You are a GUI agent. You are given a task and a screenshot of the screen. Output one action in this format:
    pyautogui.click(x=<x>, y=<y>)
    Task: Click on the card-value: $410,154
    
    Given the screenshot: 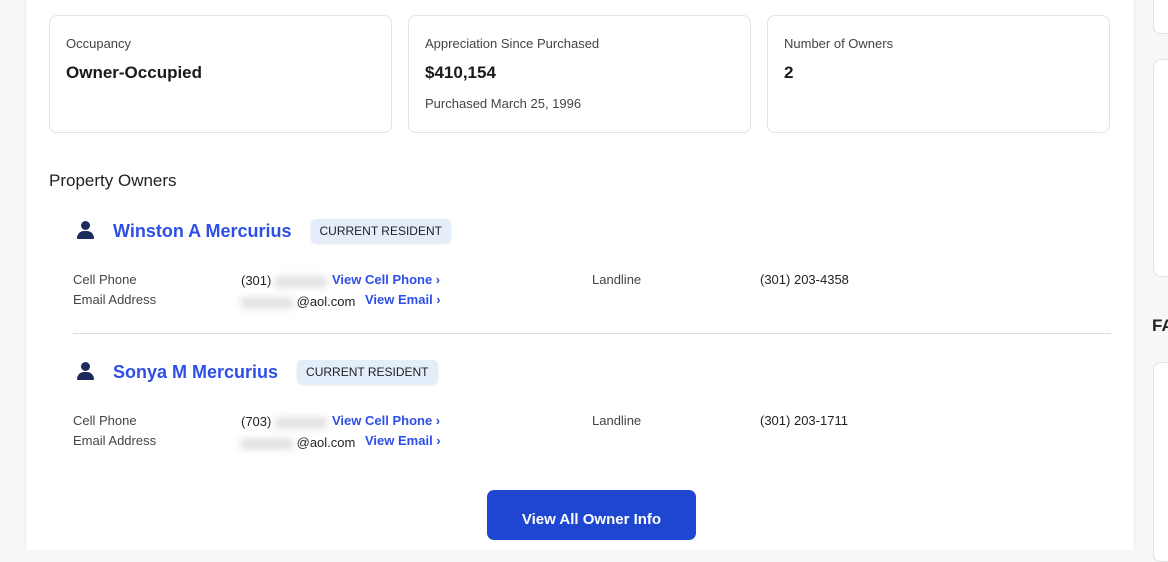 What is the action you would take?
    pyautogui.click(x=460, y=72)
    